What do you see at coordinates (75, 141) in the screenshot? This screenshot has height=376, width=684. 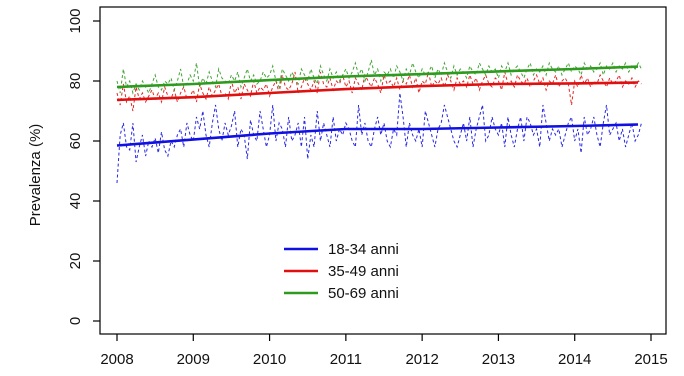 I see `y-tick-label: 60` at bounding box center [75, 141].